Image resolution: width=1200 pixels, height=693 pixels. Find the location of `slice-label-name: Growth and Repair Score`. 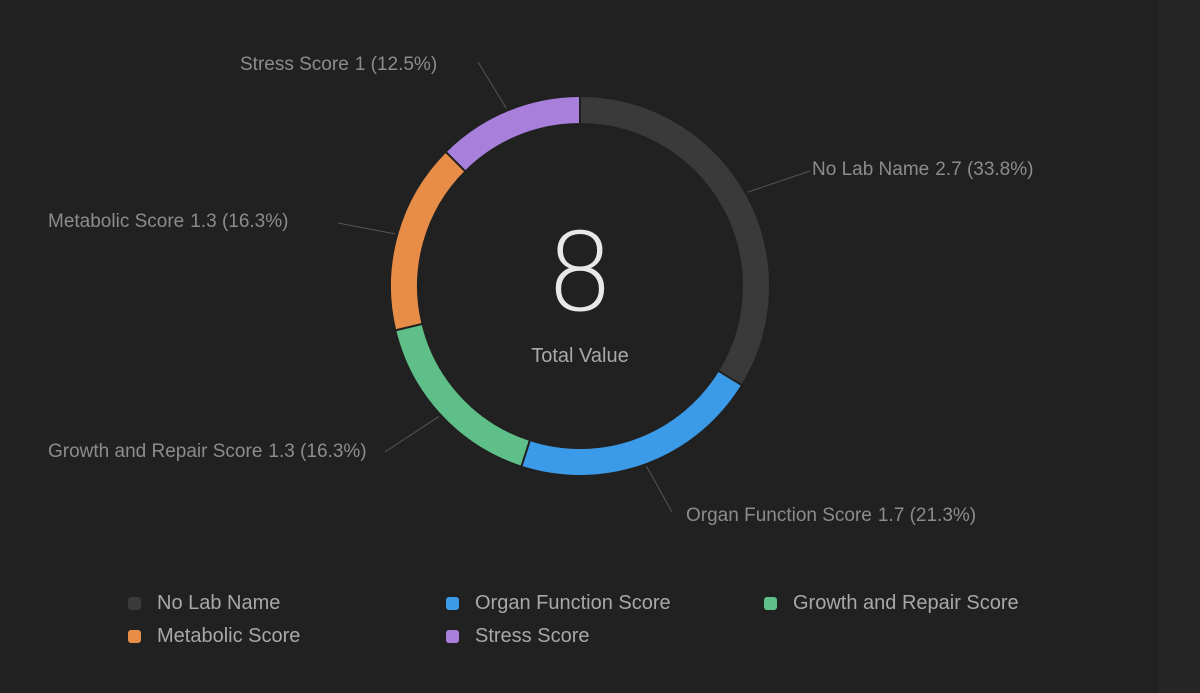

slice-label-name: Growth and Repair Score is located at coordinates (155, 451).